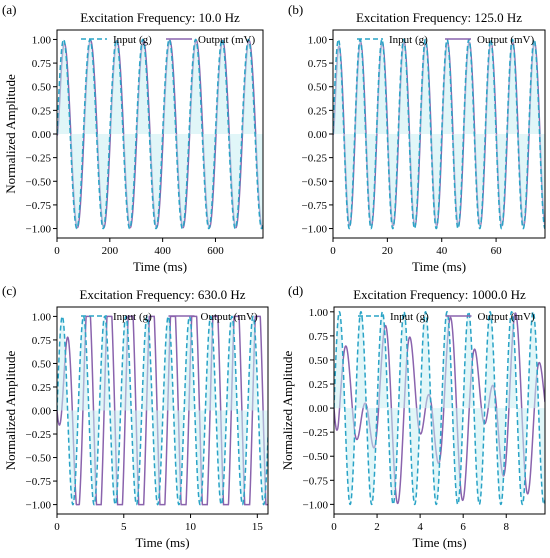 Image resolution: width=550 pixels, height=558 pixels. I want to click on panel-label: (b), so click(295, 9).